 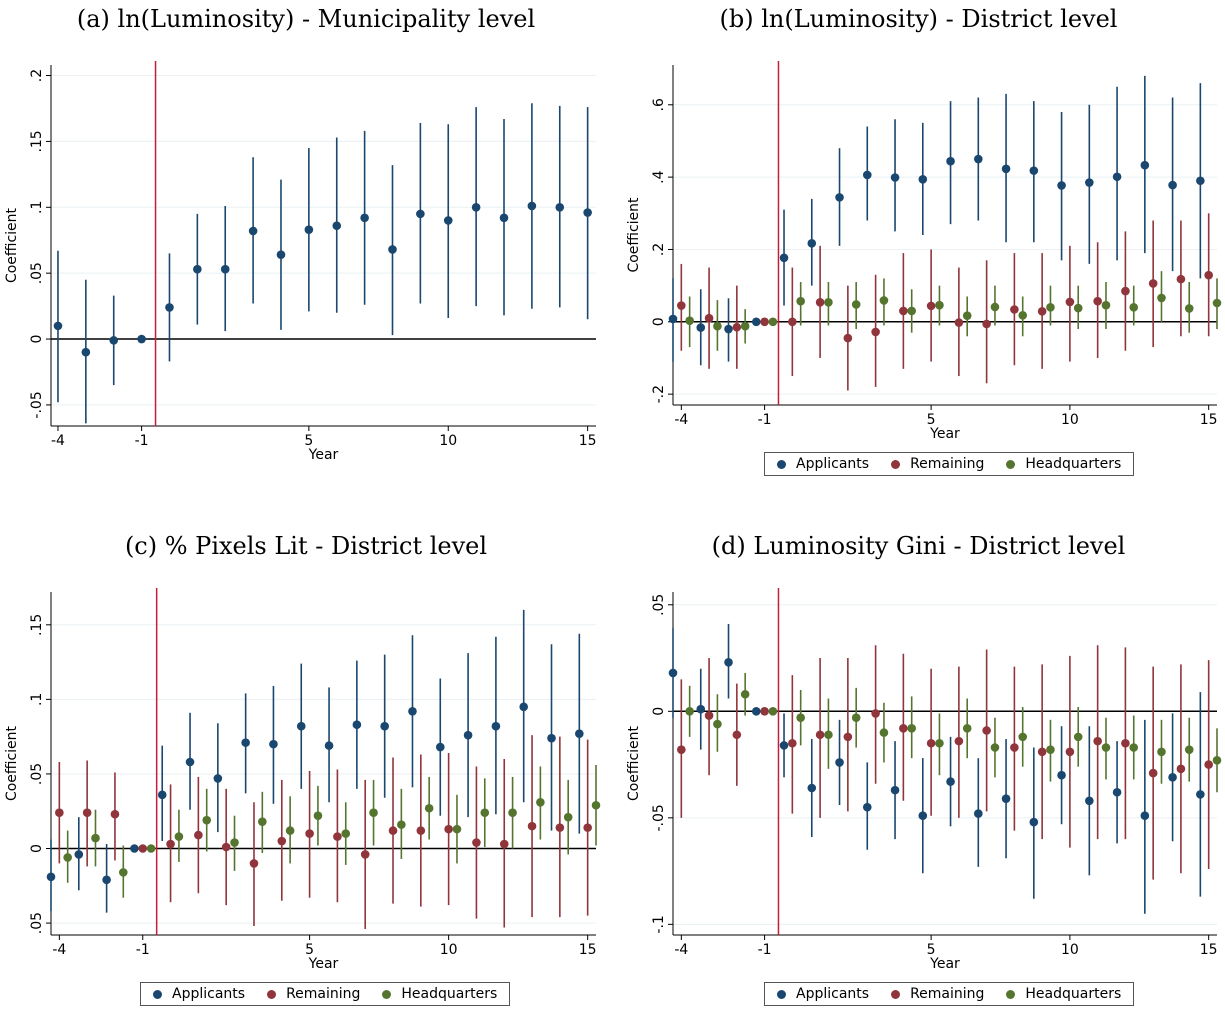 I want to click on x-tick-label: 15, so click(x=1209, y=420).